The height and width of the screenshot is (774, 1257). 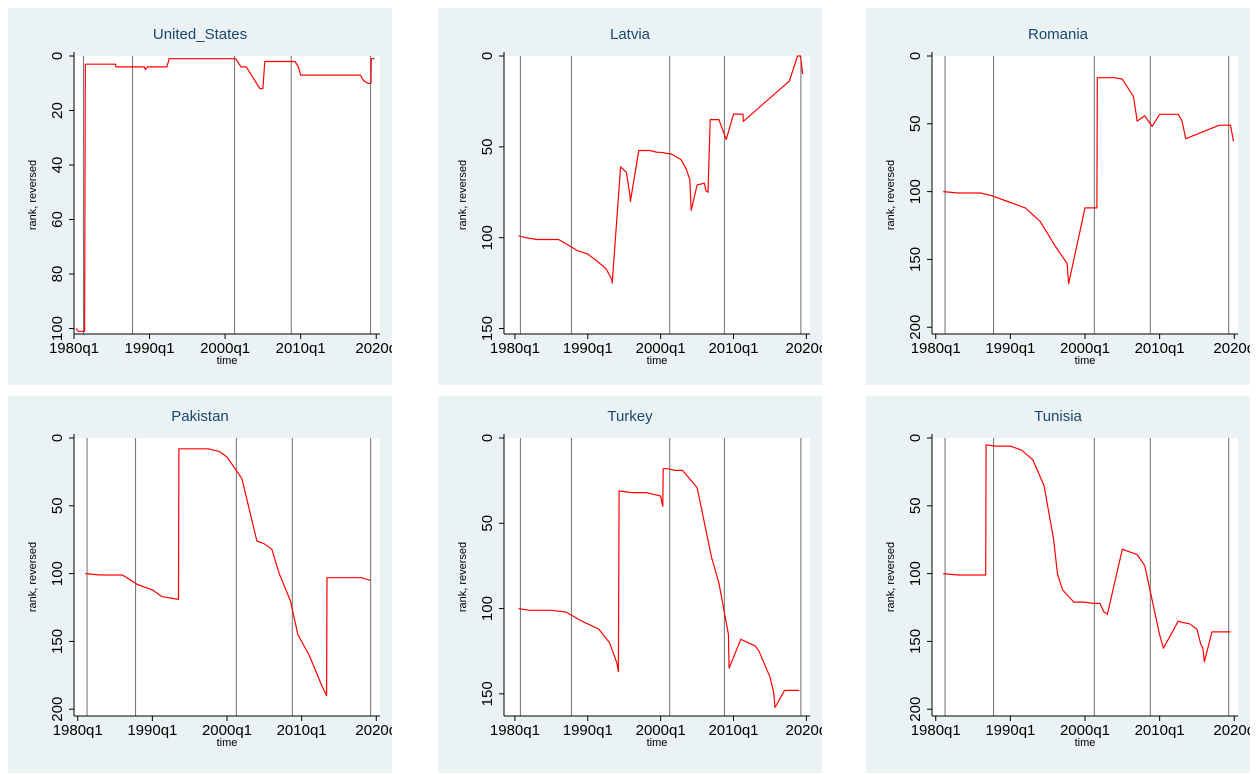 I want to click on y-tick-label: 40, so click(x=57, y=165).